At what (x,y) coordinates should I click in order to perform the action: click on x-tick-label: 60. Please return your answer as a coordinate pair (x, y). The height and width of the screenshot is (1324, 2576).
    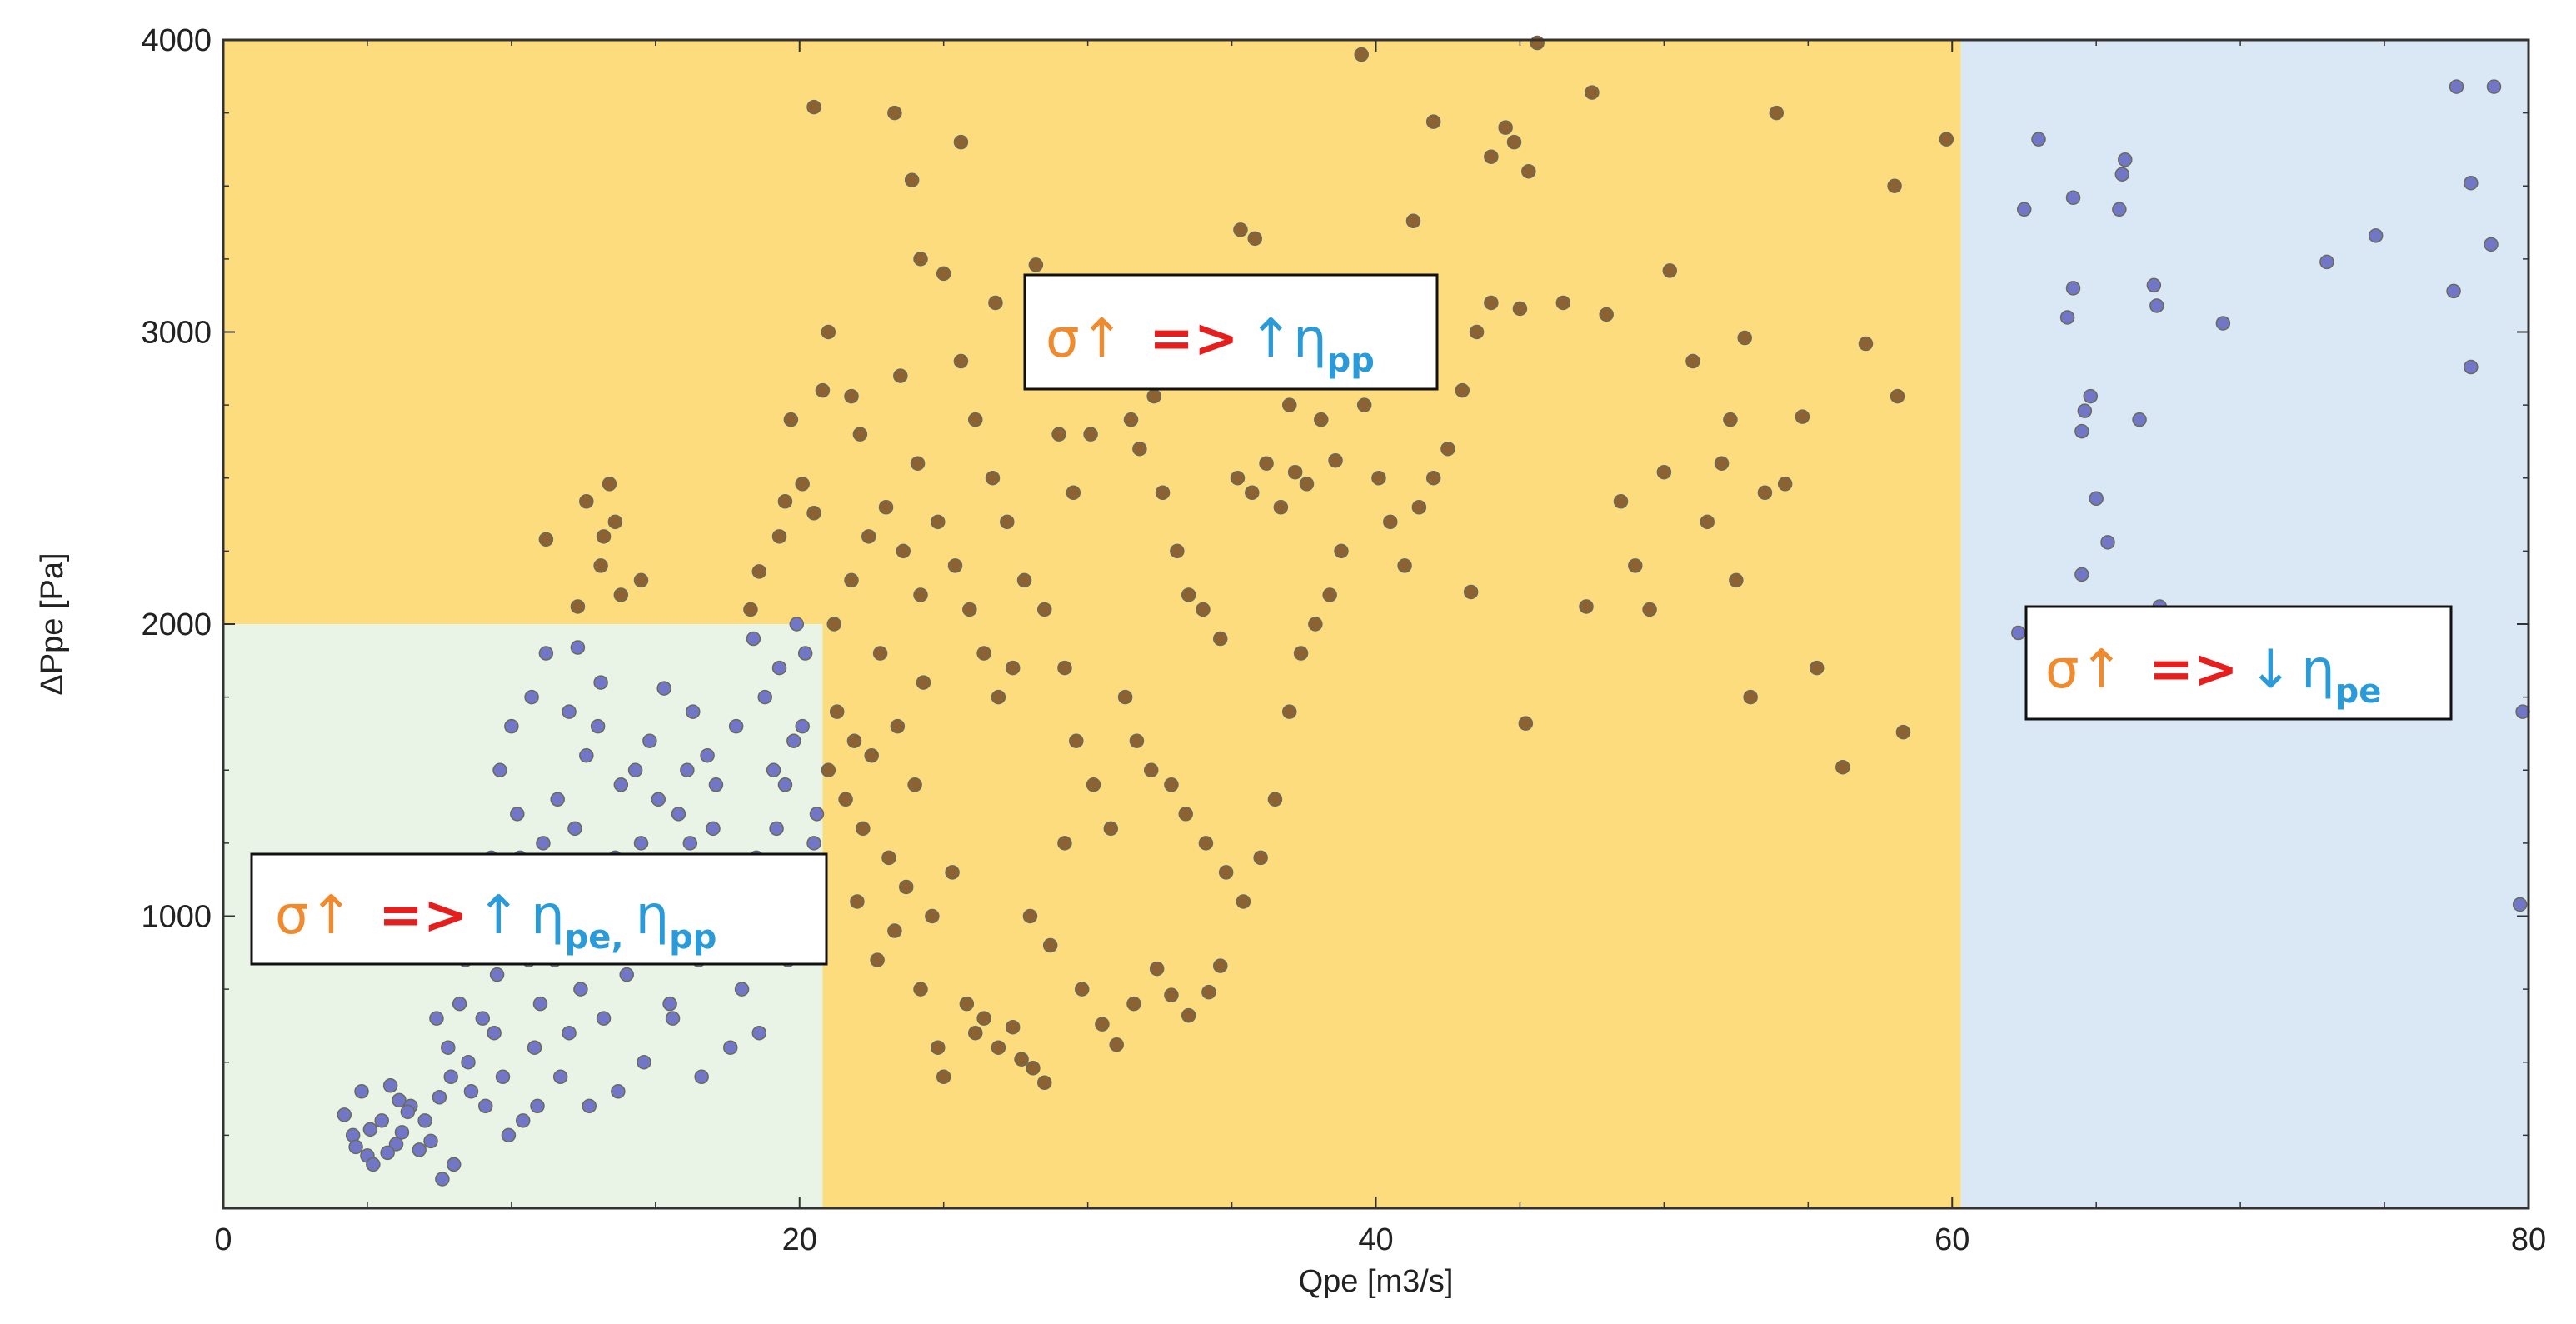
    Looking at the image, I should click on (1951, 1239).